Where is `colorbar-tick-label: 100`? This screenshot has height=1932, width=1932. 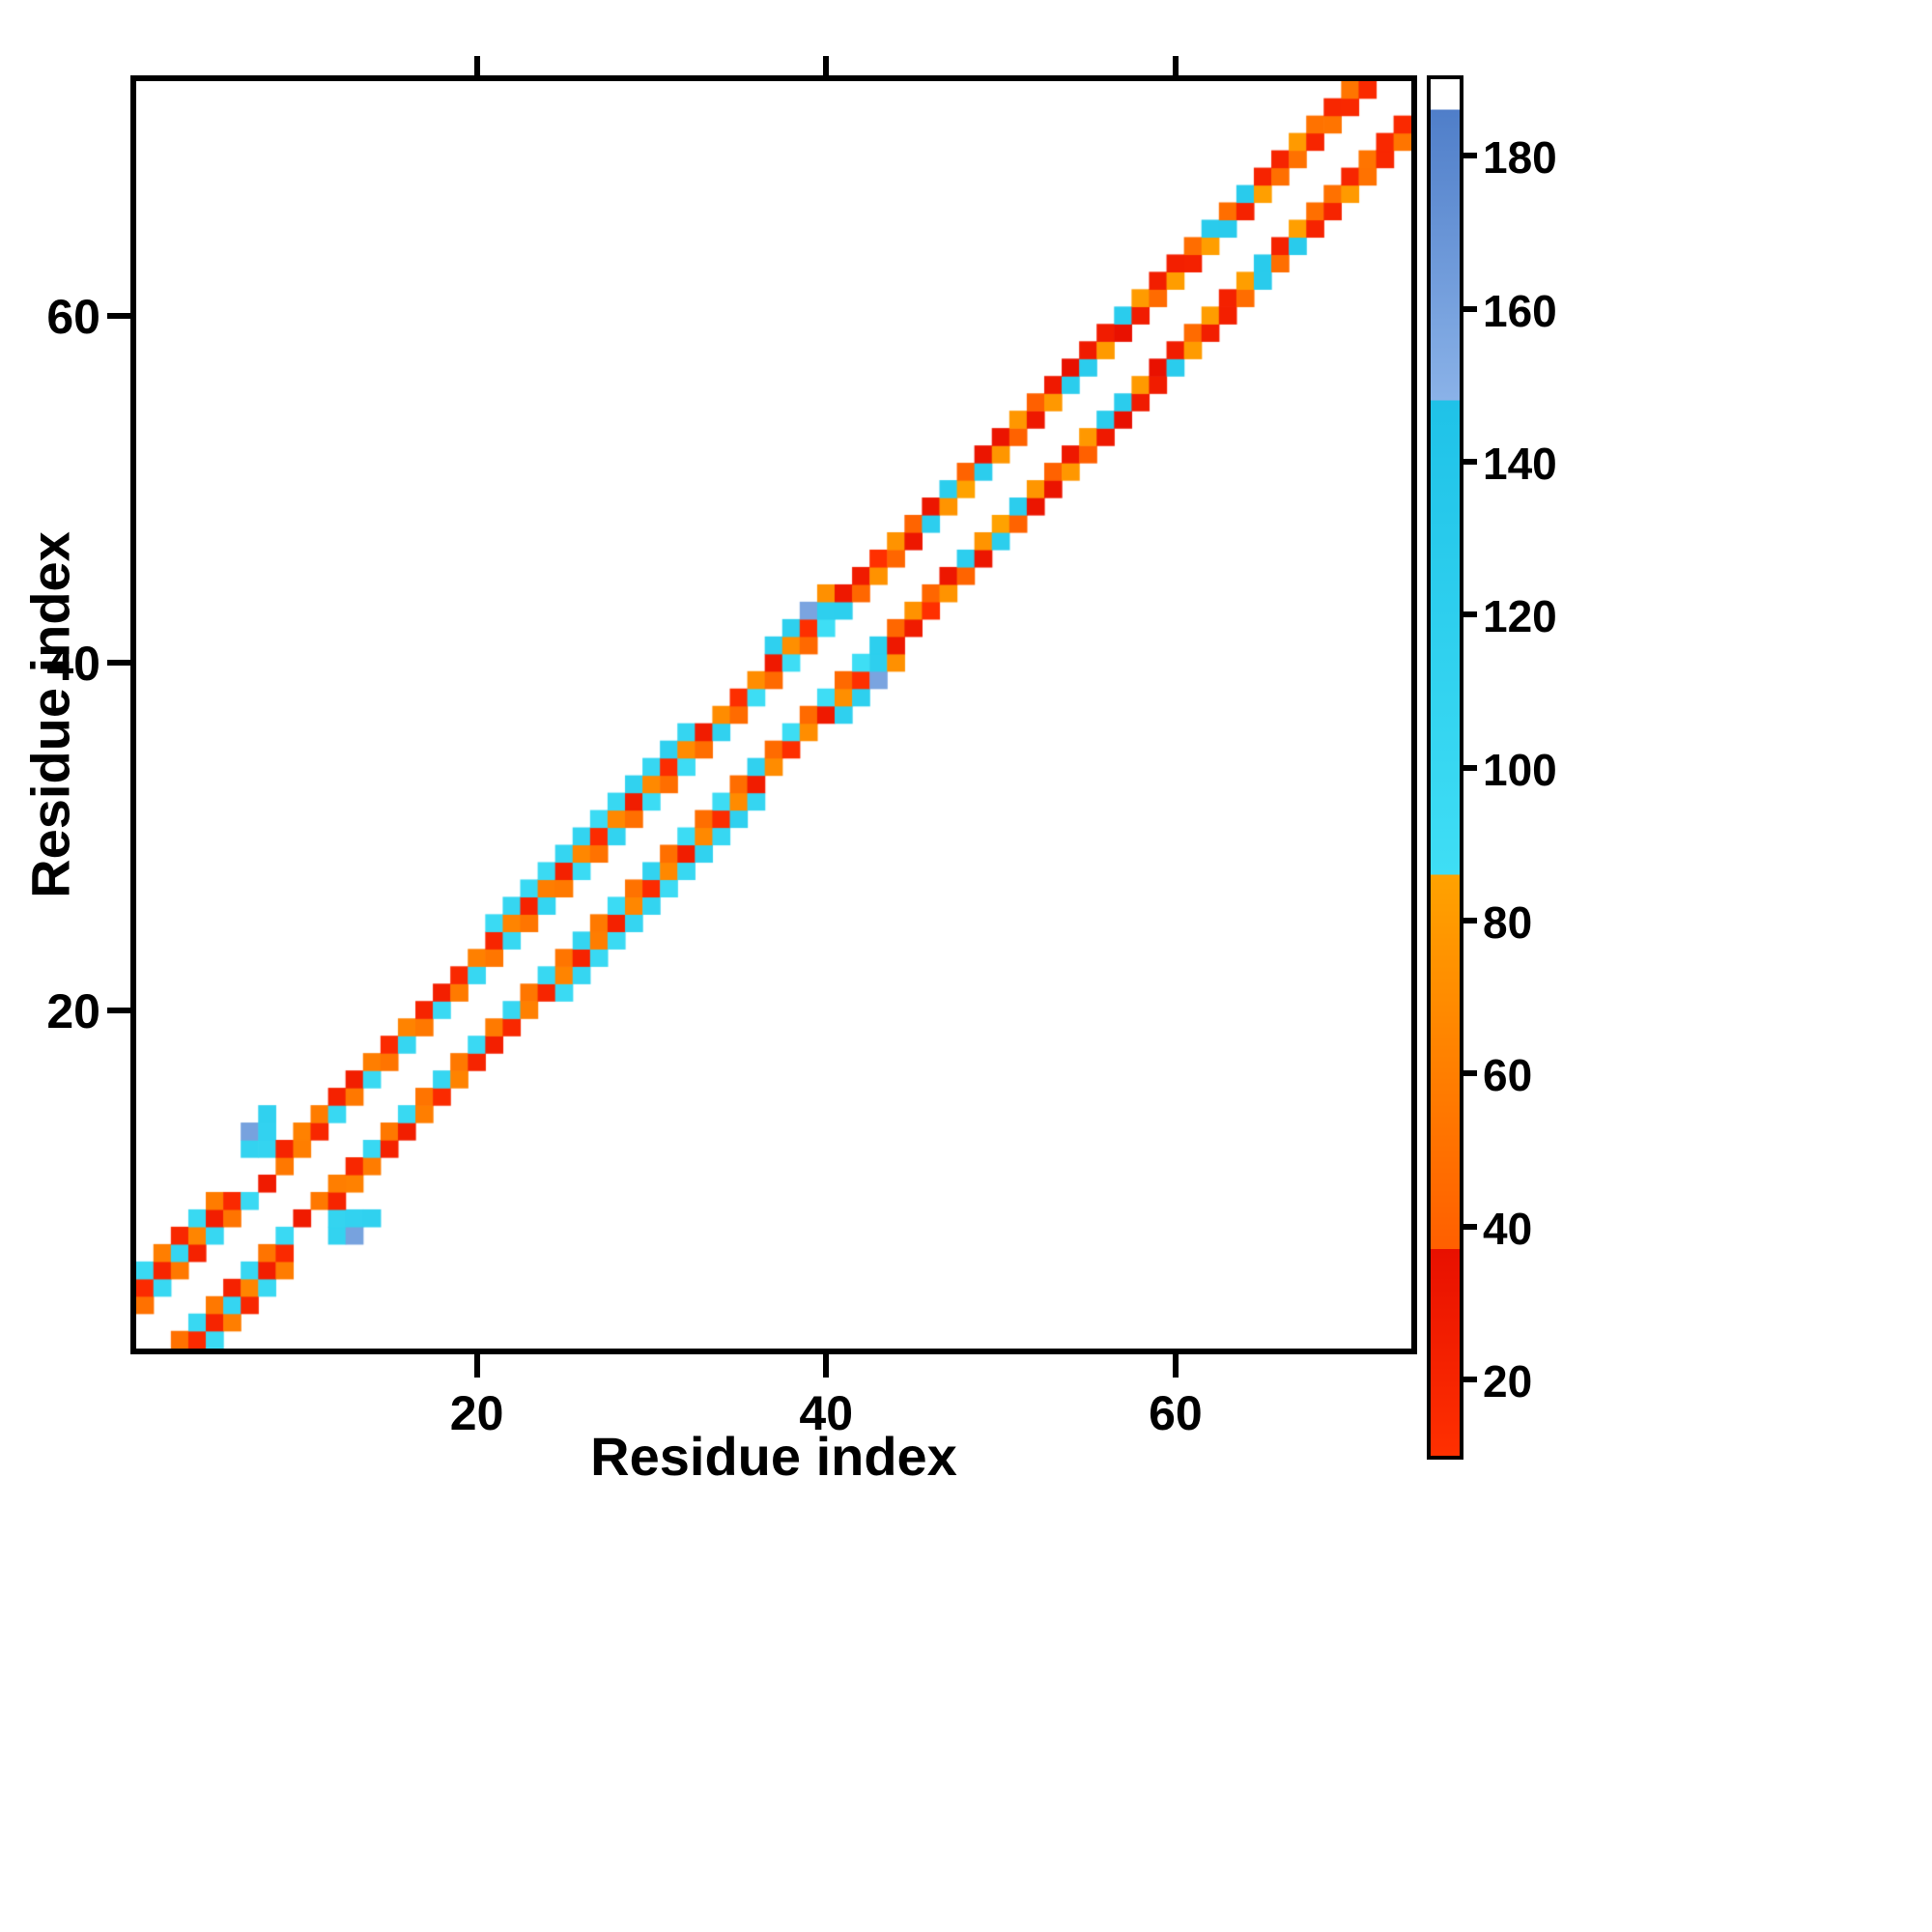
colorbar-tick-label: 100 is located at coordinates (1520, 769).